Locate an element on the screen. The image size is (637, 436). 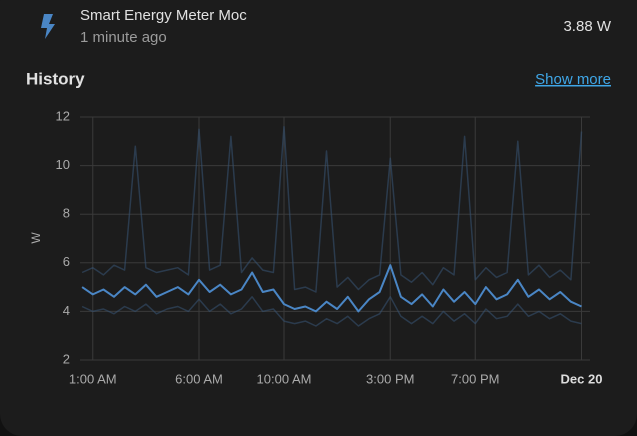
range-line is located at coordinates (331, 311).